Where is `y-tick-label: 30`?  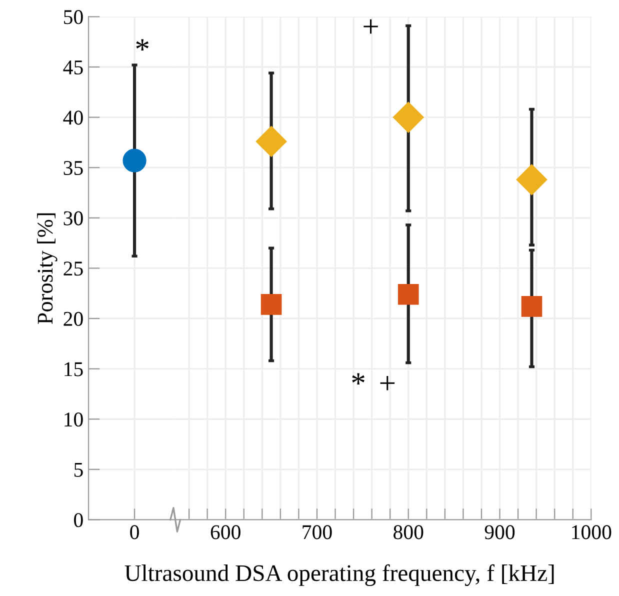
y-tick-label: 30 is located at coordinates (73, 218).